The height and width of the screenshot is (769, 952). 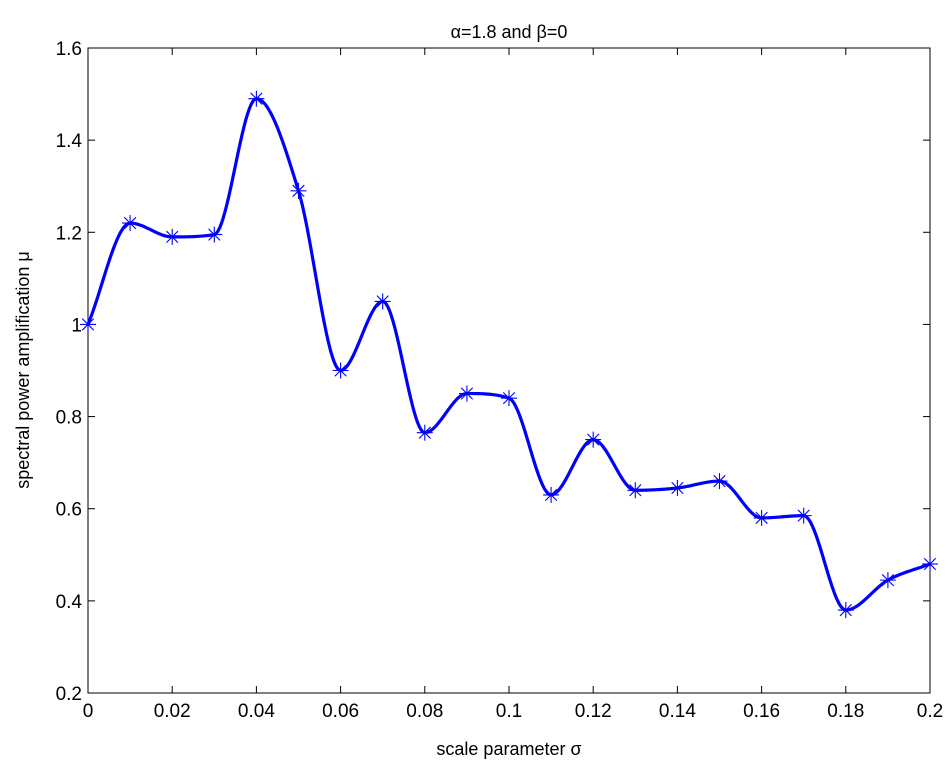 I want to click on x-tick-label: 0.02, so click(x=172, y=711).